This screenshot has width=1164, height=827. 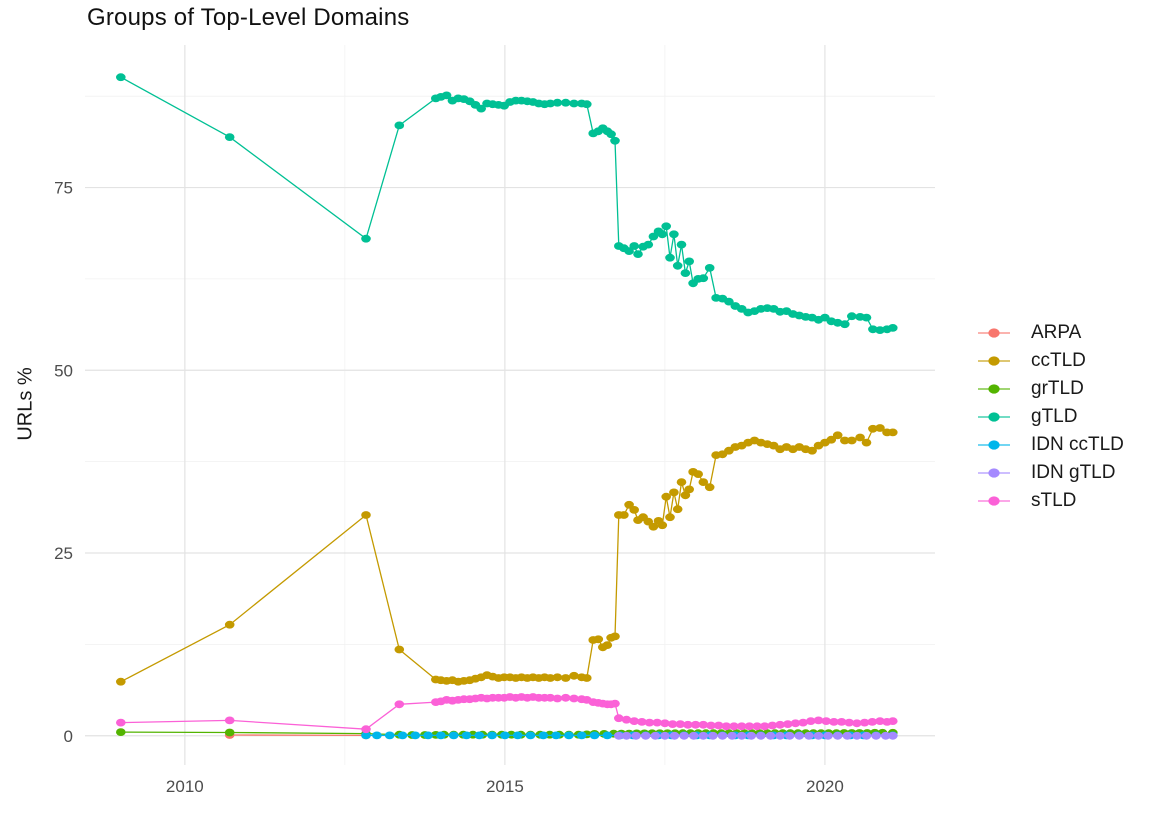 What do you see at coordinates (1058, 360) in the screenshot?
I see `legend-label: ccTLD` at bounding box center [1058, 360].